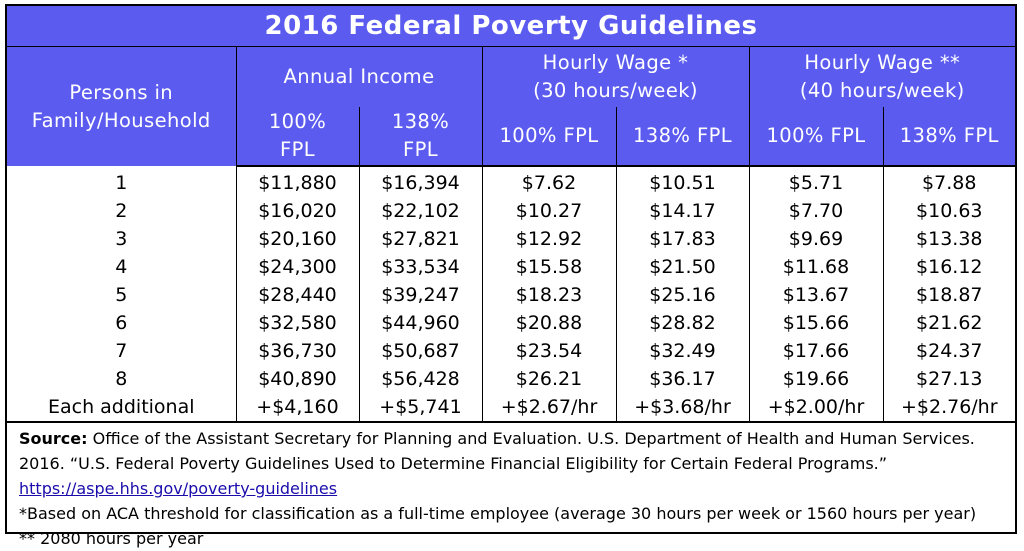 The height and width of the screenshot is (551, 1024). I want to click on wage40-138-fpl-header: 138% FPL, so click(949, 137).